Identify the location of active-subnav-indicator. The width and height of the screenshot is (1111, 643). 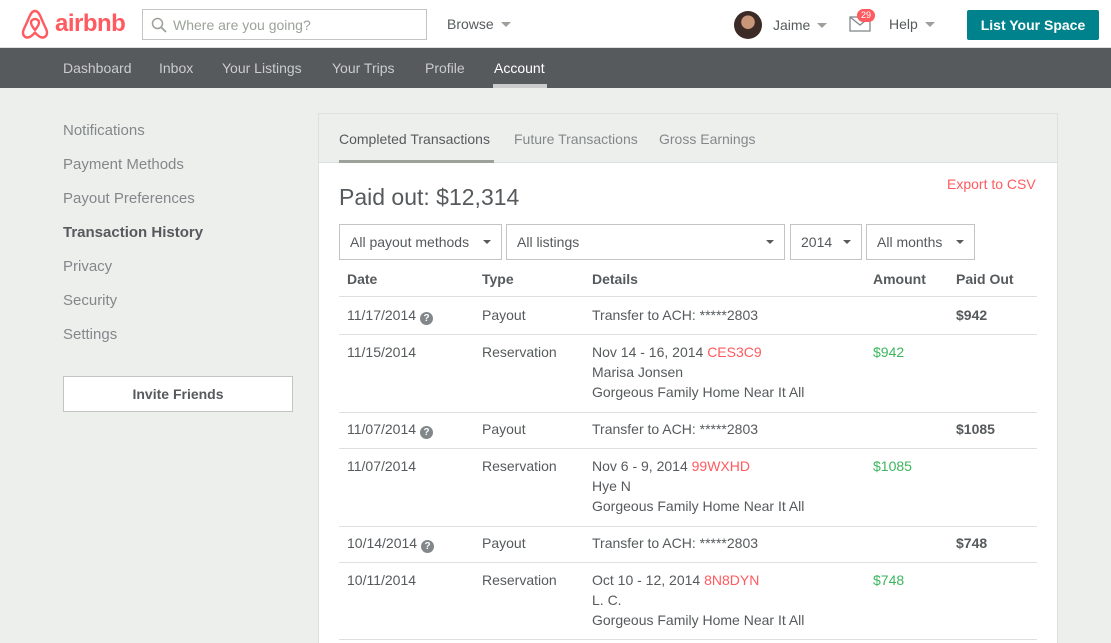
(520, 86).